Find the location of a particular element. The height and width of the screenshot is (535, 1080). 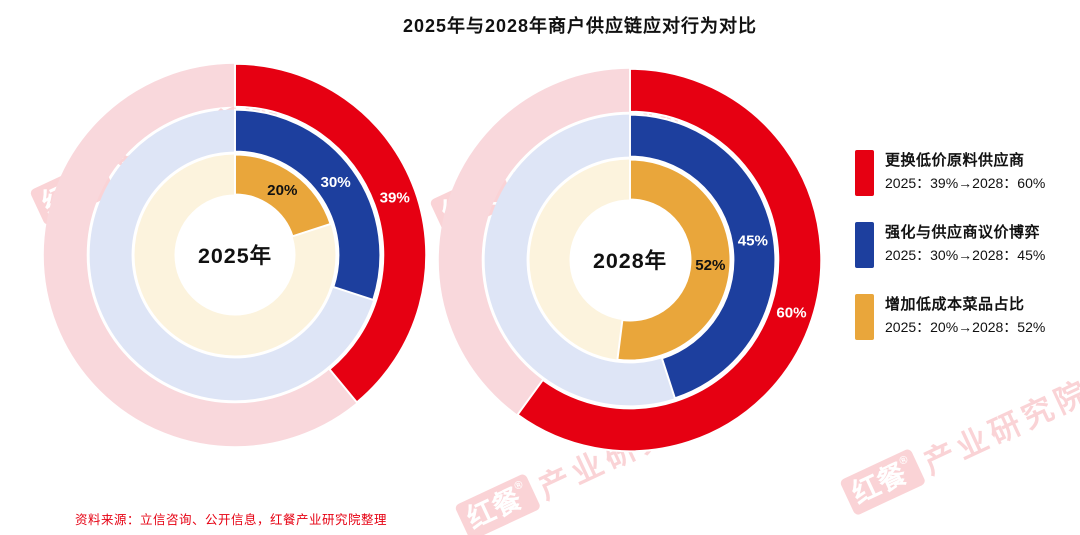

donut-center-label: 2025年 is located at coordinates (235, 255).